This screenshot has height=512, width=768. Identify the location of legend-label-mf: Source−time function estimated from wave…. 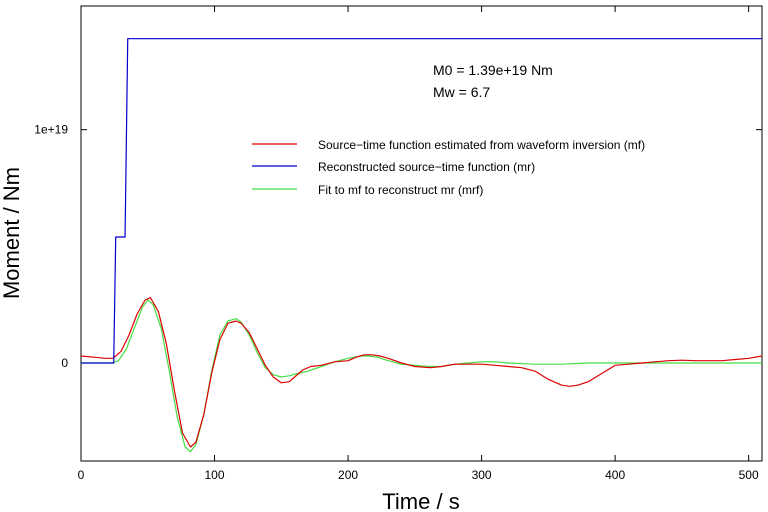
(481, 145).